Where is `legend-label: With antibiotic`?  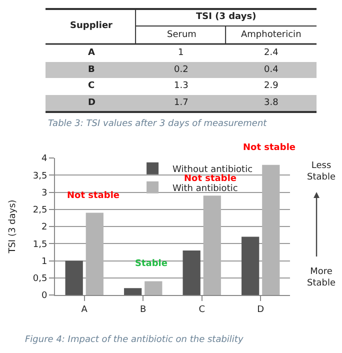 legend-label: With antibiotic is located at coordinates (205, 189).